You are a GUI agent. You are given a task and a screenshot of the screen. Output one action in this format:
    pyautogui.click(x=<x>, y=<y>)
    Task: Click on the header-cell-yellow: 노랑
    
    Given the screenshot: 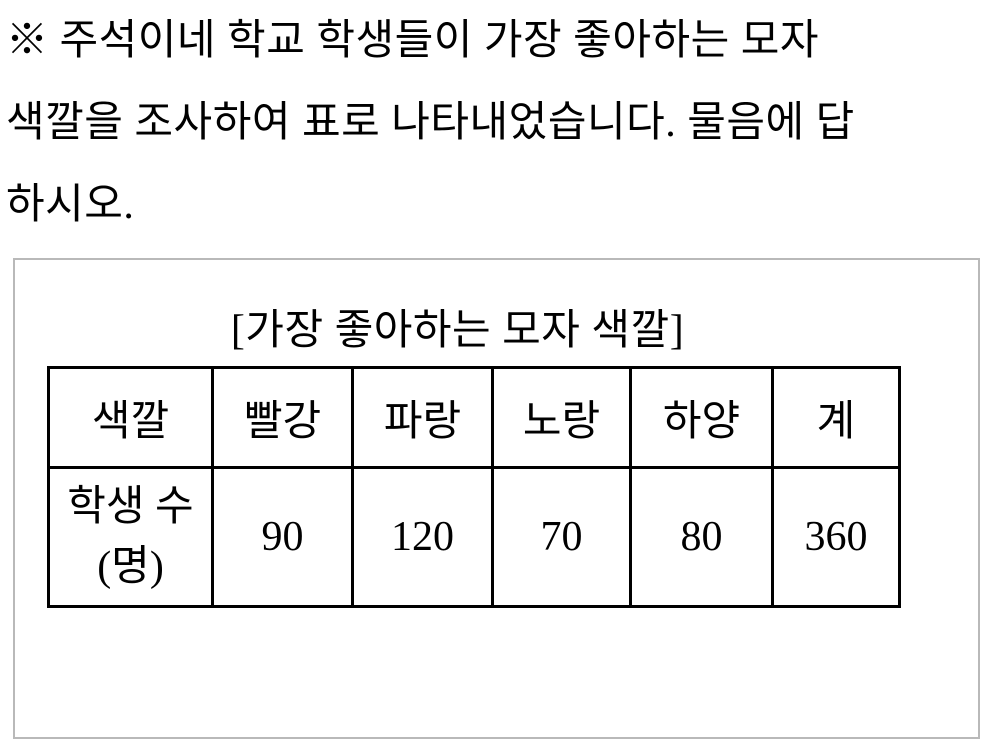 What is the action you would take?
    pyautogui.click(x=561, y=417)
    